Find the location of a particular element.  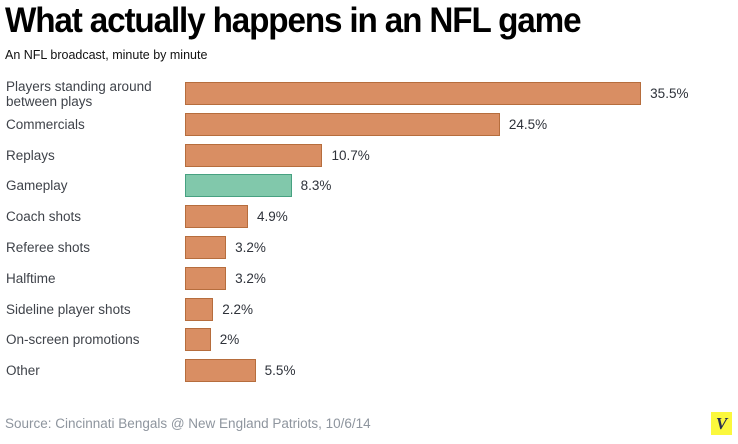

category-label: Replays is located at coordinates (30, 155).